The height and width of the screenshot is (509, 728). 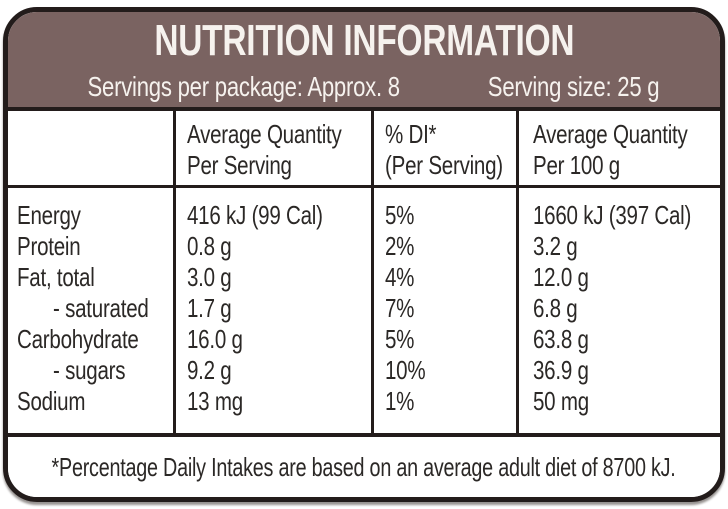 What do you see at coordinates (279, 370) in the screenshot?
I see `table-row: 9.2 g` at bounding box center [279, 370].